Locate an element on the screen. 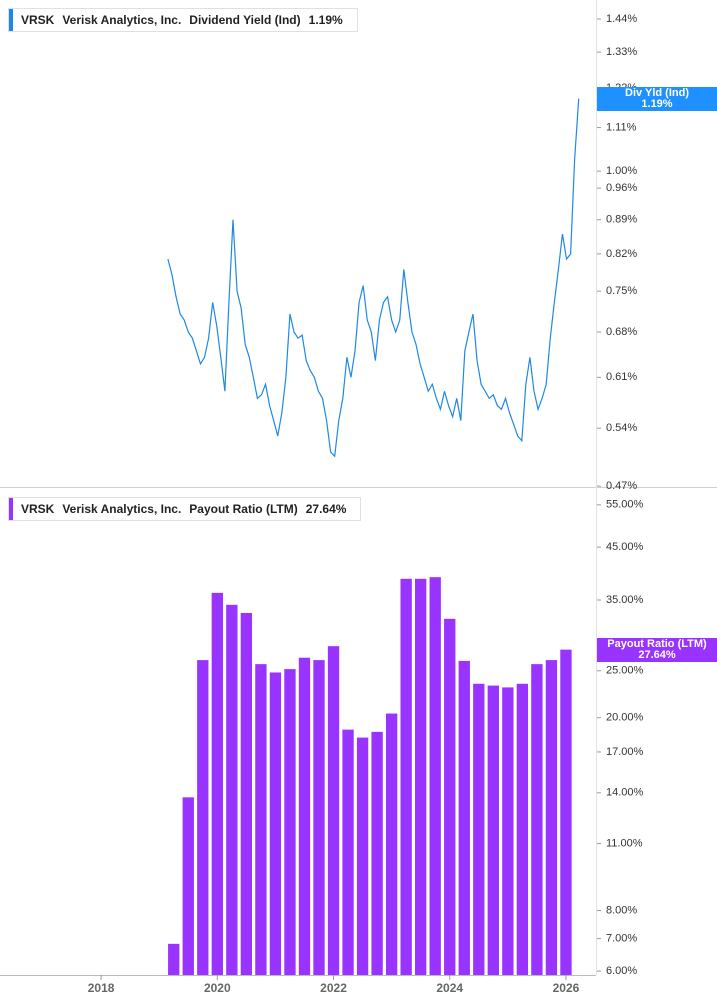 The width and height of the screenshot is (717, 1005). legend-label: Payout Ratio (LTM) is located at coordinates (243, 509).